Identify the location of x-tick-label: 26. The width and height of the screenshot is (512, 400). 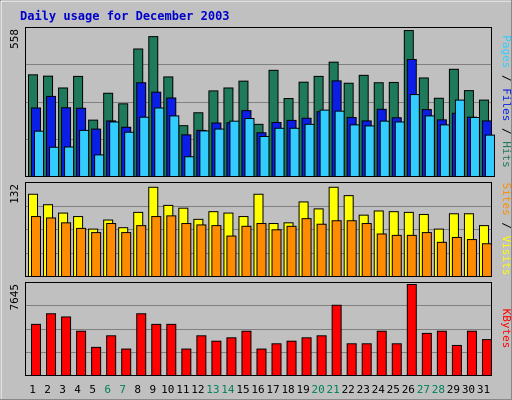
(408, 389).